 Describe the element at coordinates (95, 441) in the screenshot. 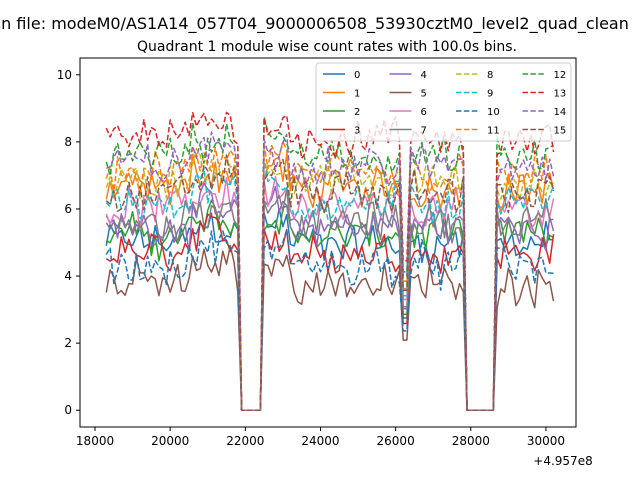

I see `x-tick-label: 18000` at that location.